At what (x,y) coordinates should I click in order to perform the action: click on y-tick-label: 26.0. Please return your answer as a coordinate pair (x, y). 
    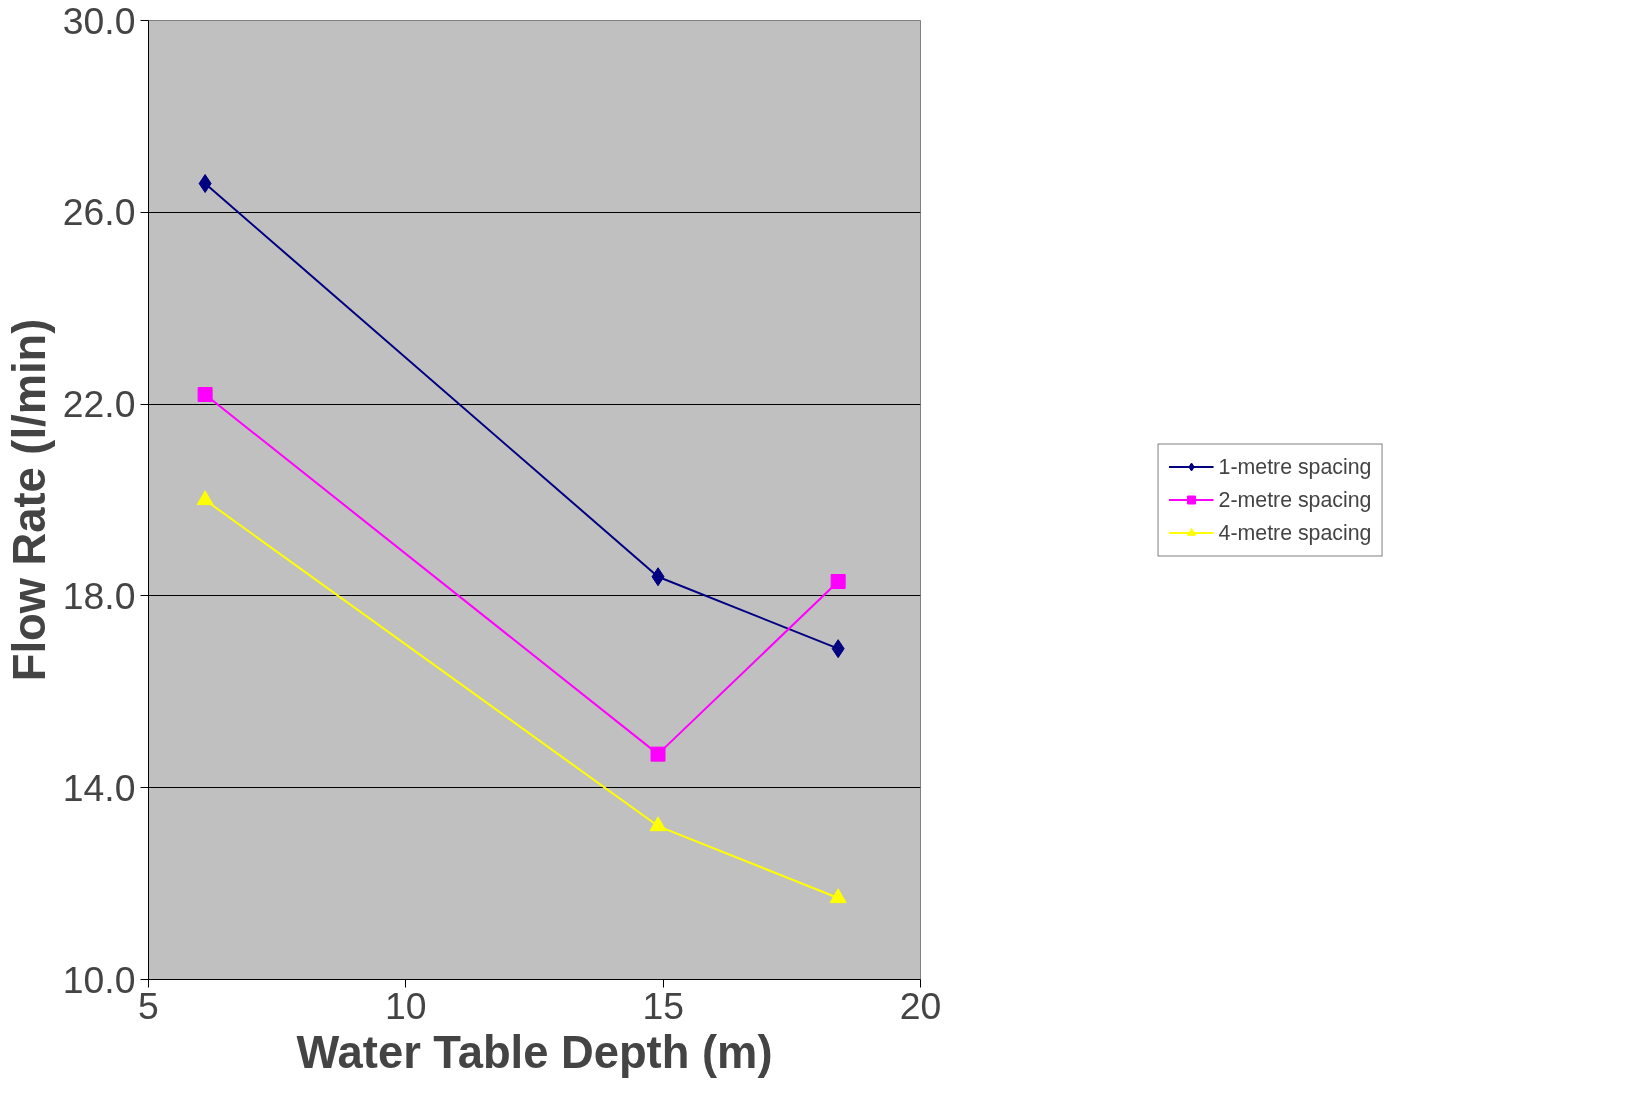
    Looking at the image, I should click on (99, 212).